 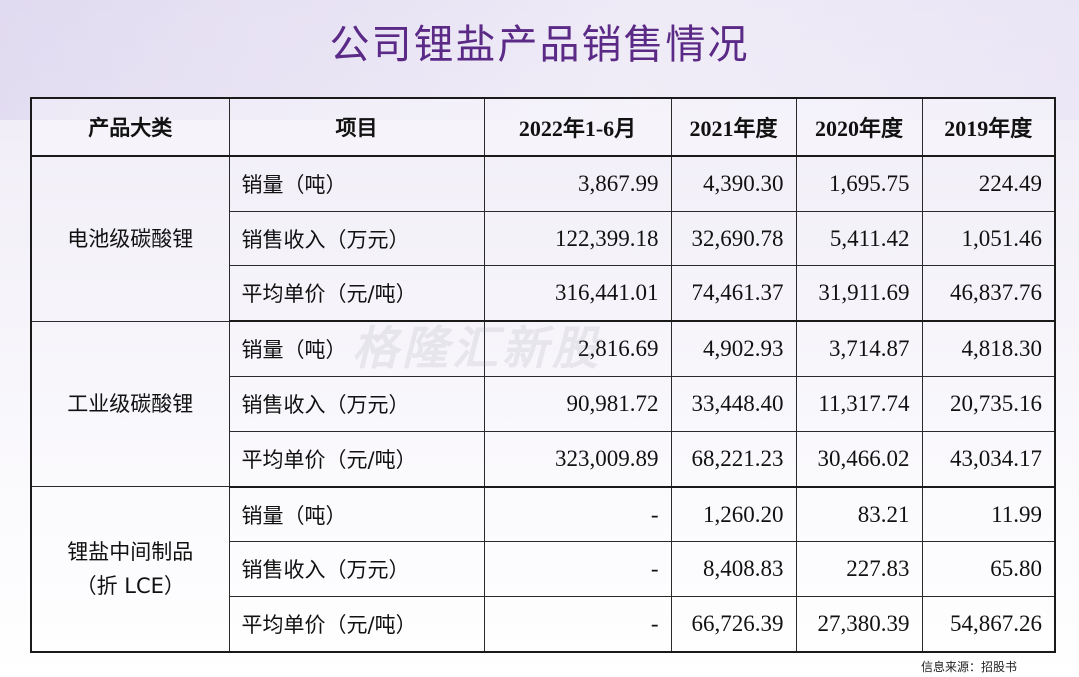 I want to click on header-2020: 2020年度, so click(x=859, y=127).